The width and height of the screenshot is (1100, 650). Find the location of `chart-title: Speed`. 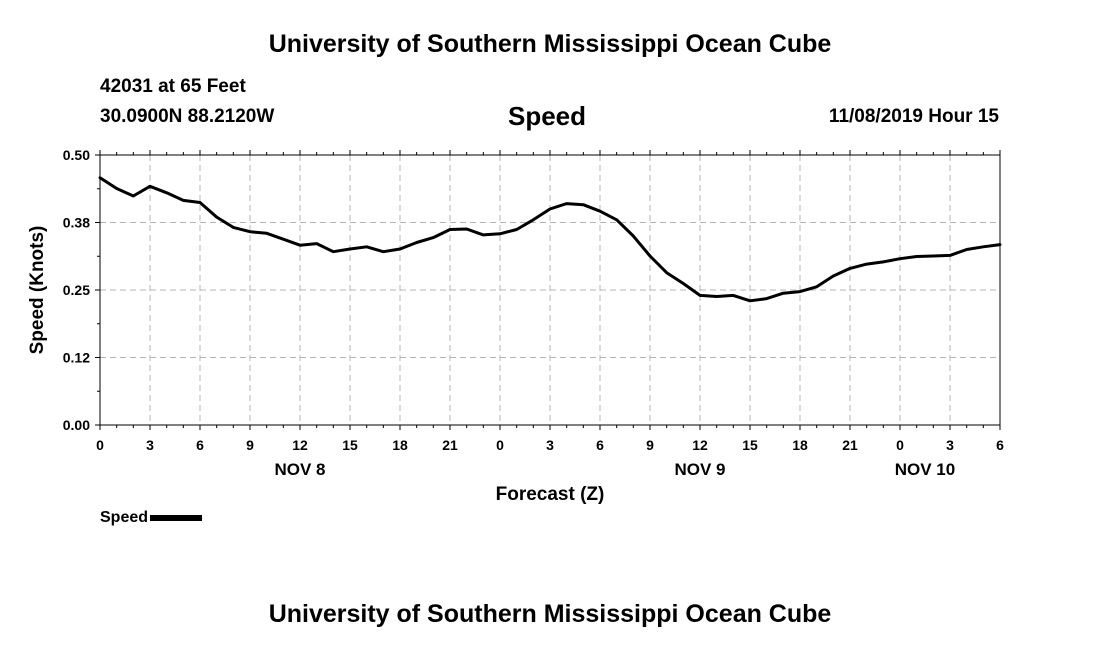

chart-title: Speed is located at coordinates (547, 116).